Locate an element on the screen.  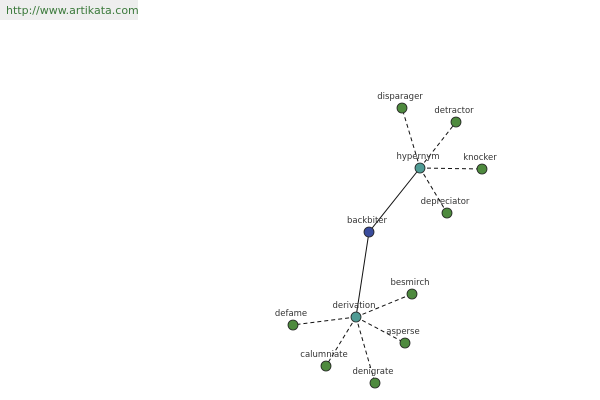
node-label: disparager is located at coordinates (400, 97).